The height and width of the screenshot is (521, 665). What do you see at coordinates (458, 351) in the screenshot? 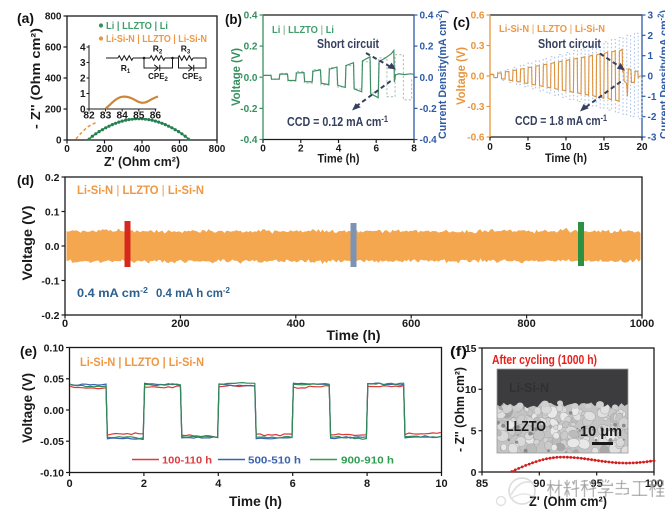
I see `svg-text: (f)` at bounding box center [458, 351].